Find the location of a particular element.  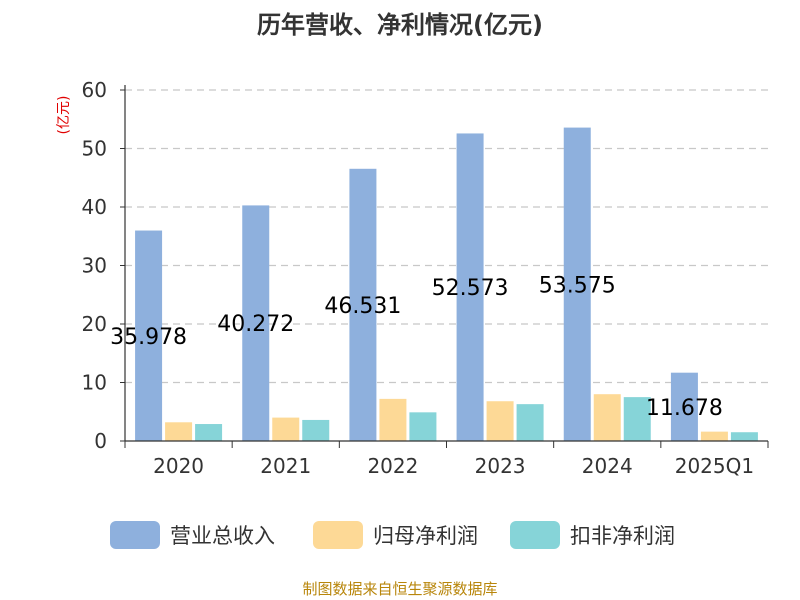

y-tick-label: 10 is located at coordinates (94, 383).